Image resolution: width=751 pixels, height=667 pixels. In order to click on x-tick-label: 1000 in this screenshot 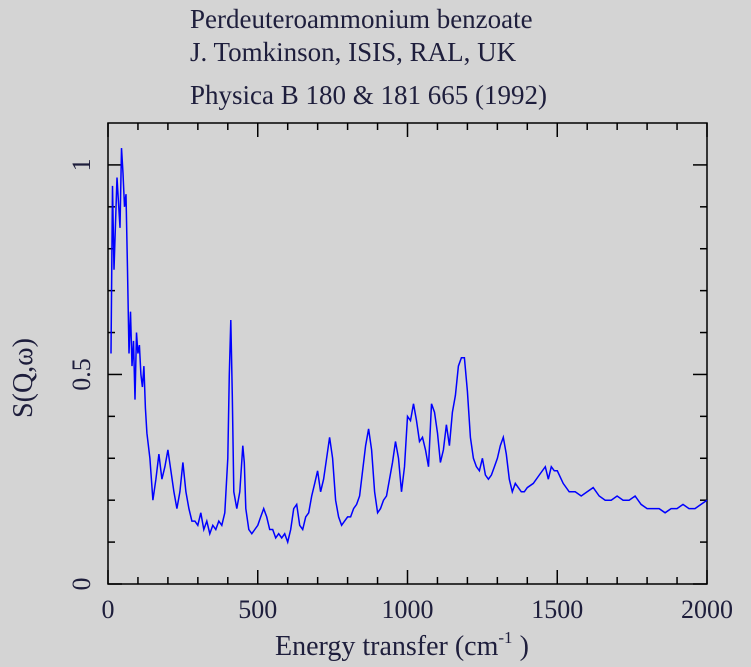, I will do `click(408, 609)`.